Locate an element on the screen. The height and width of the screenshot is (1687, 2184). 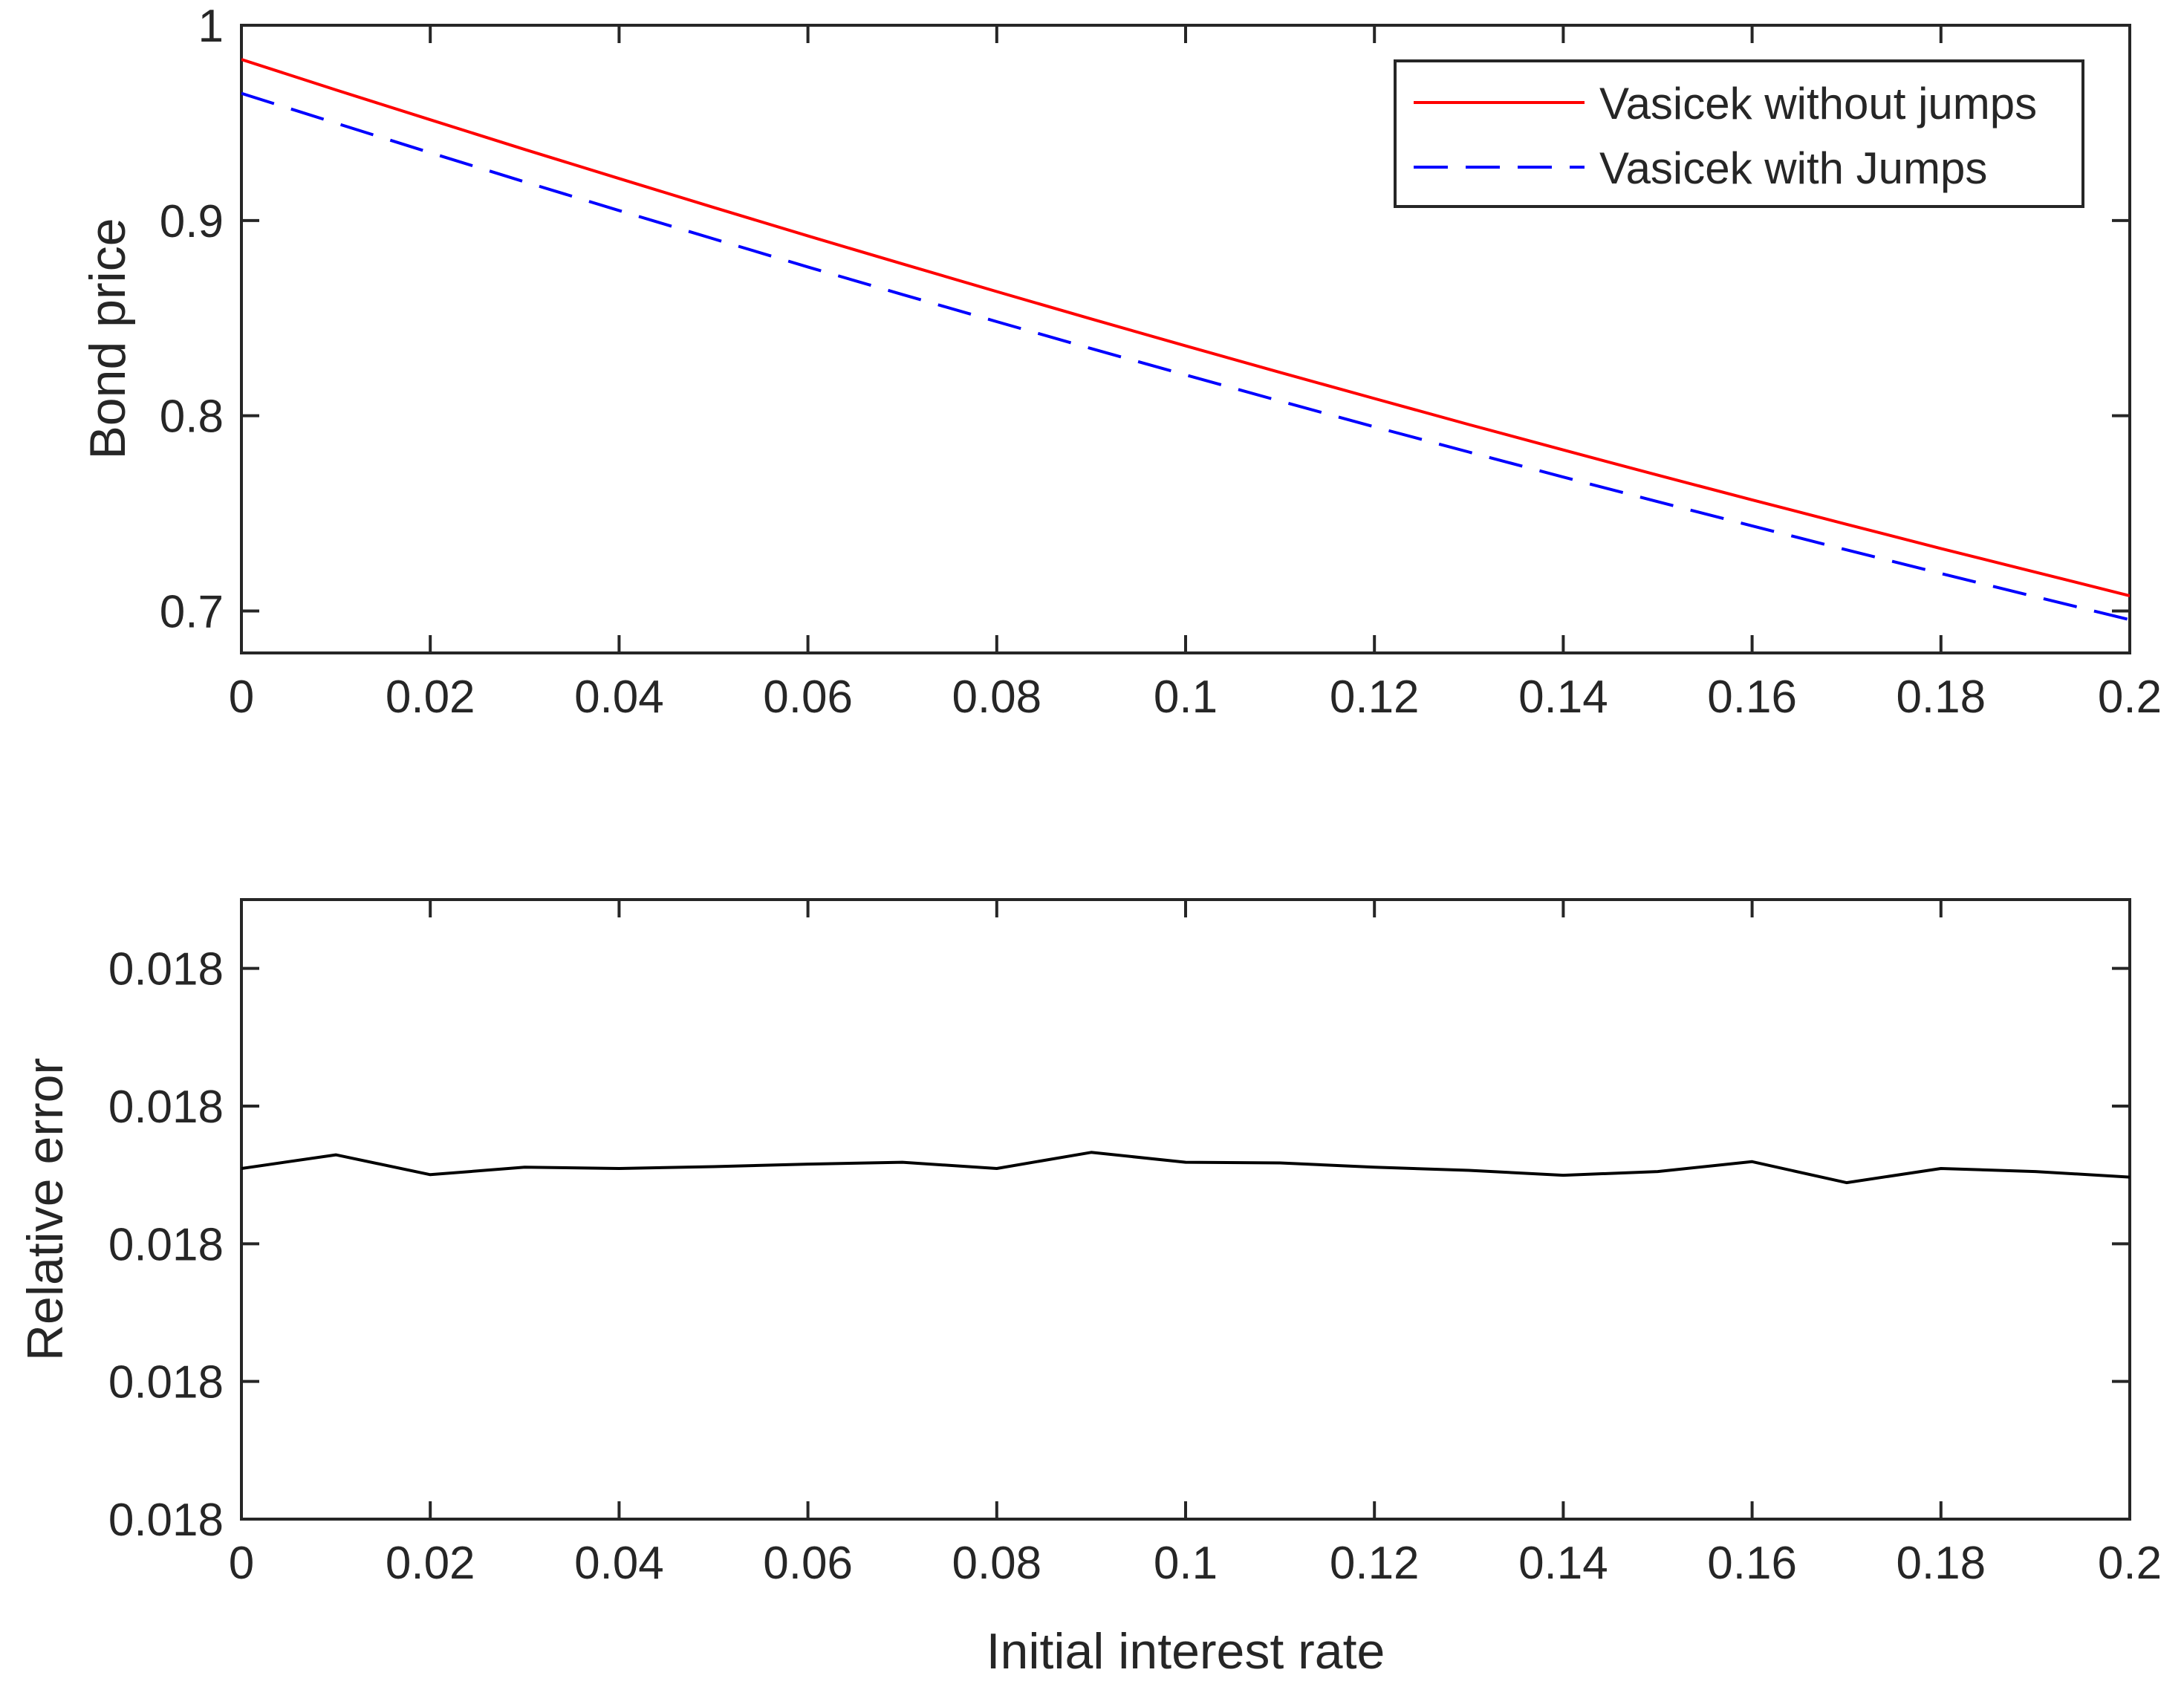
bond-price-y-tick-label: 1 is located at coordinates (211, 27).